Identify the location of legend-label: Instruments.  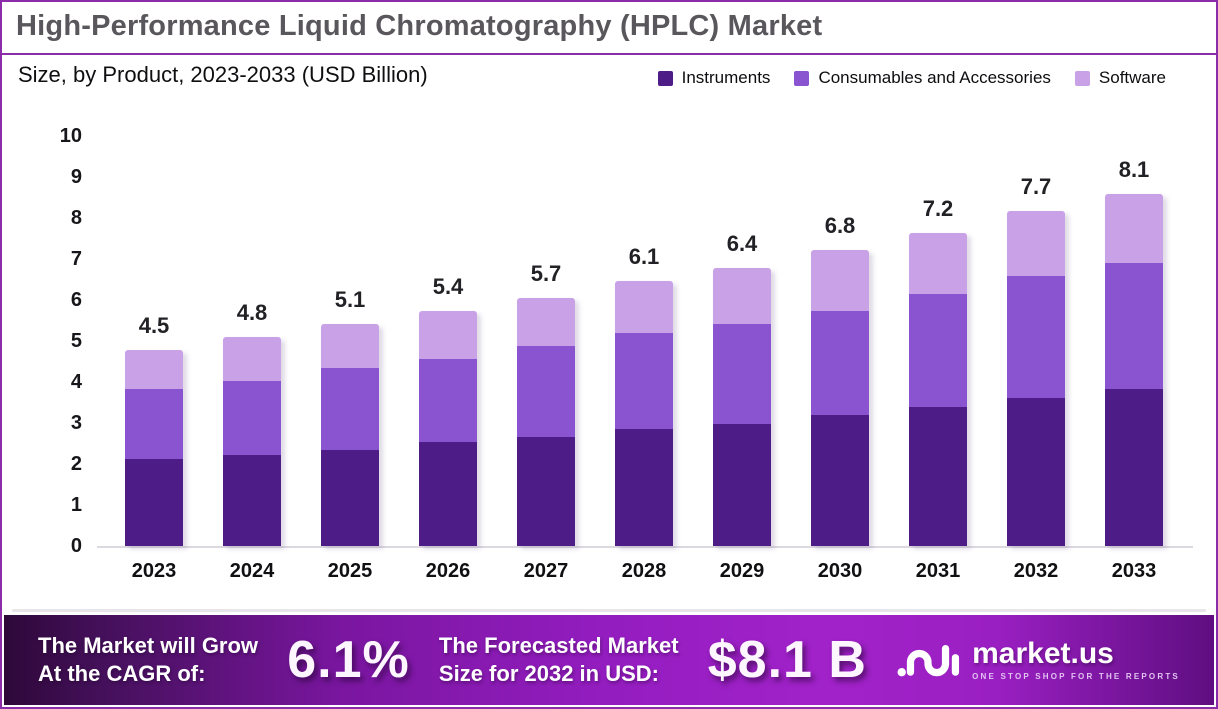
(726, 77).